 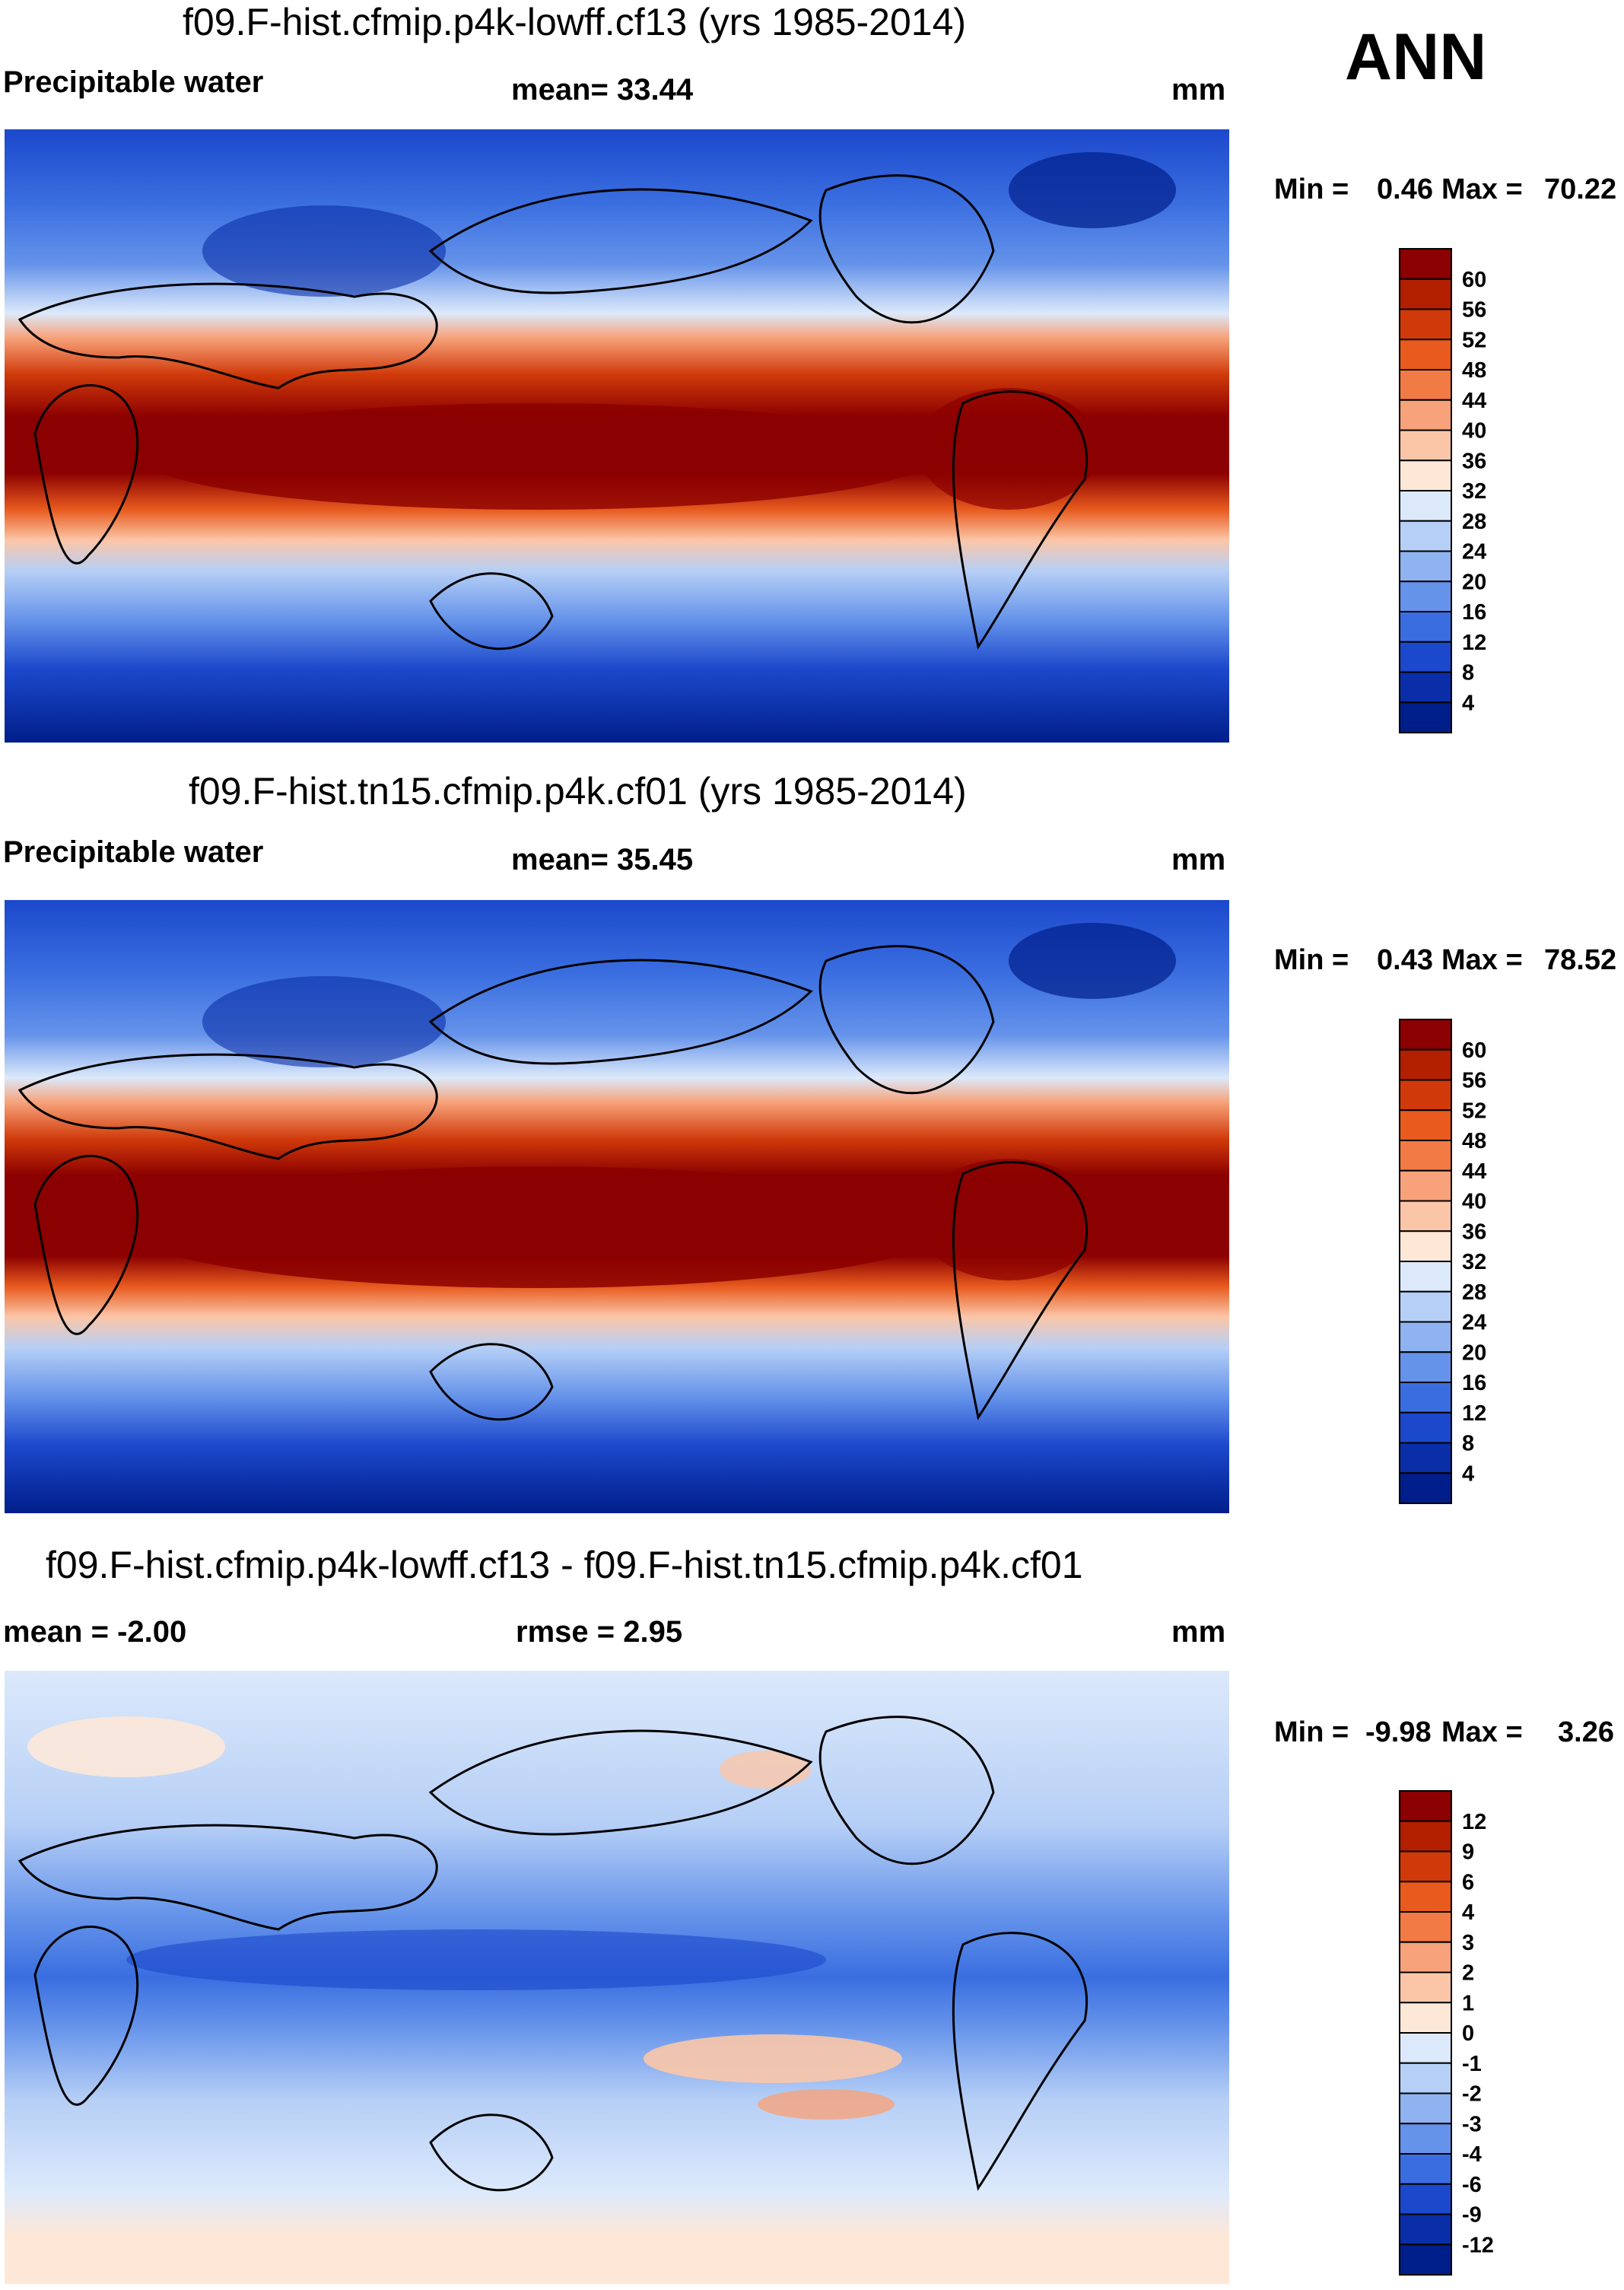 I want to click on colorbar-tick-label: 52, so click(x=1474, y=1111).